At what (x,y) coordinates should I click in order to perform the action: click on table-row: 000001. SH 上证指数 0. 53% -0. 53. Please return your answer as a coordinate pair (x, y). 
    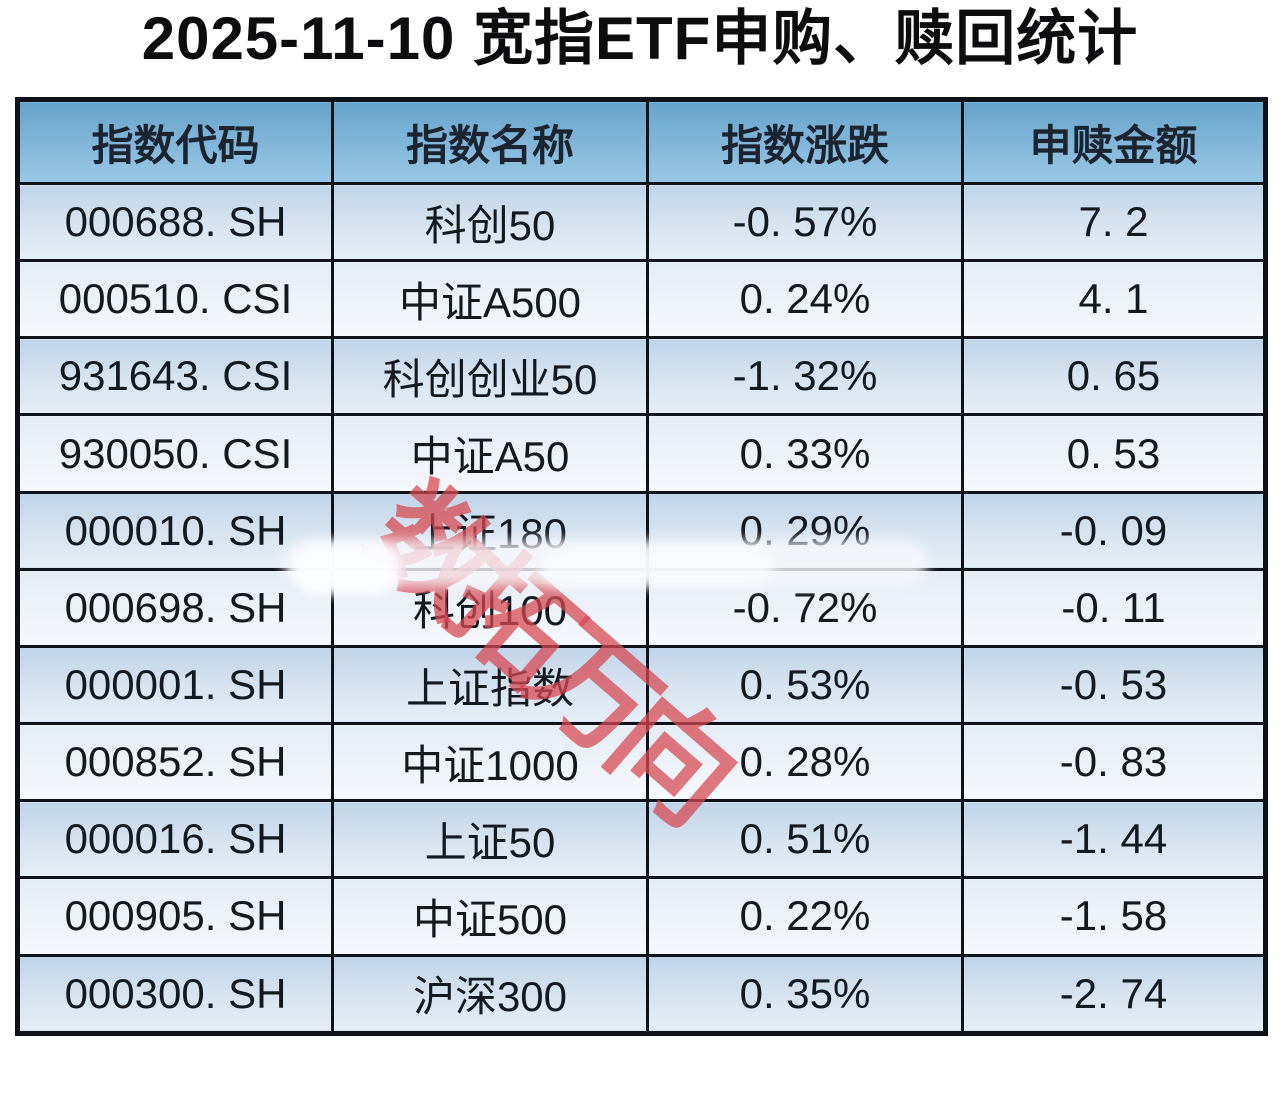
    Looking at the image, I should click on (641, 685).